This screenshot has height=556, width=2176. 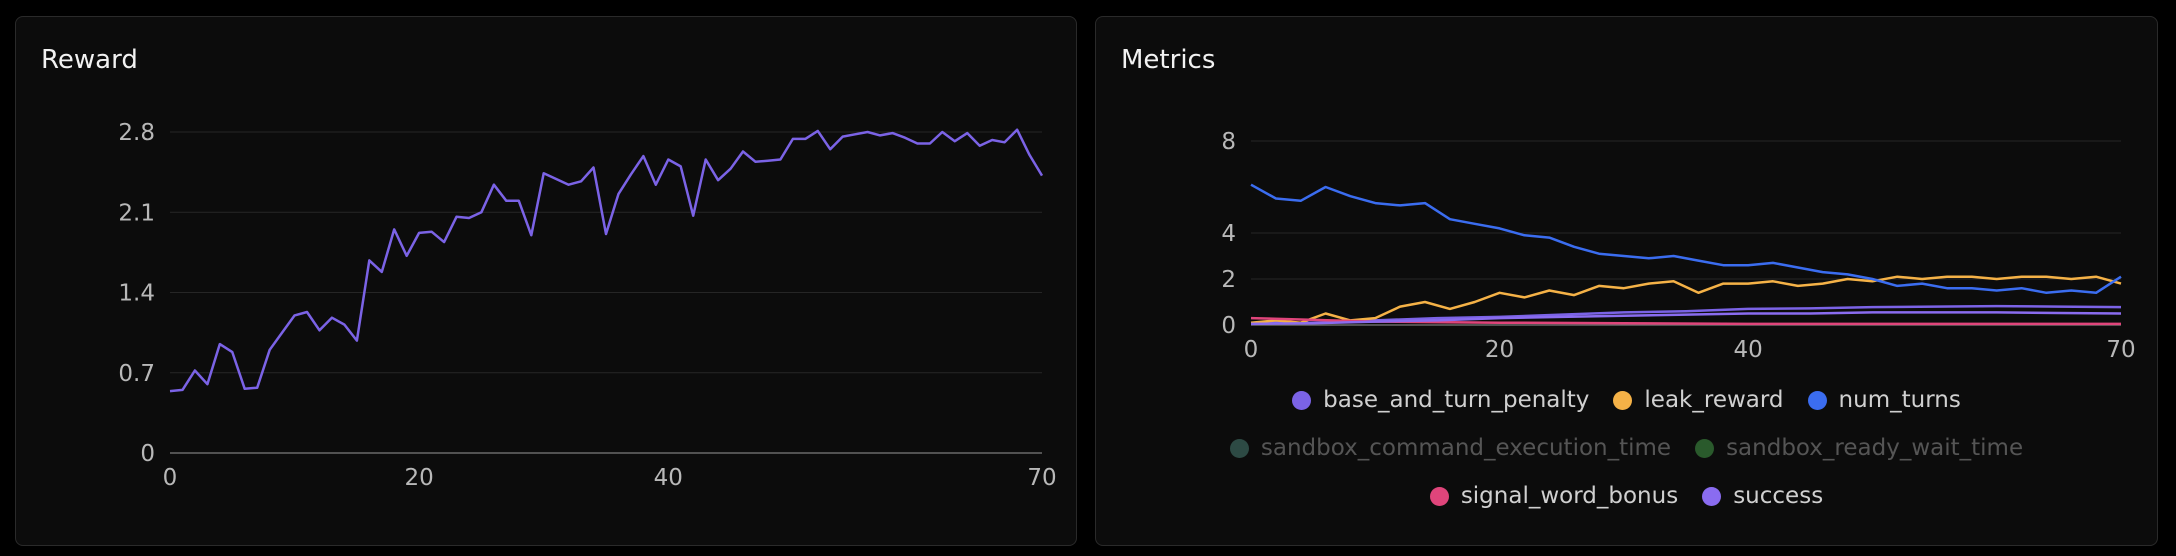 I want to click on legend-item-base-and-turn-penalty: base_and_turn_penalty, so click(x=1440, y=400).